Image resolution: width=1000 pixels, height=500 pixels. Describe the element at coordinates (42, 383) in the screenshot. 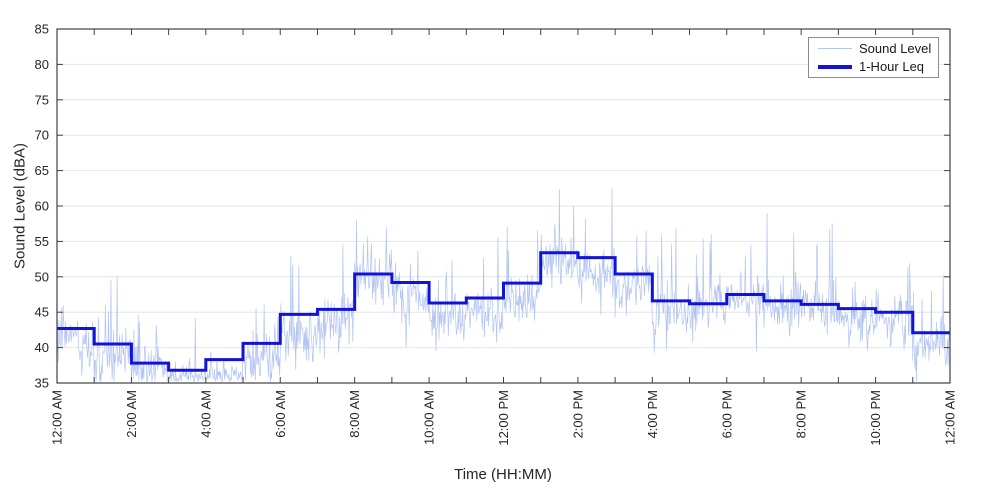

I see `y-tick-label: 35` at that location.